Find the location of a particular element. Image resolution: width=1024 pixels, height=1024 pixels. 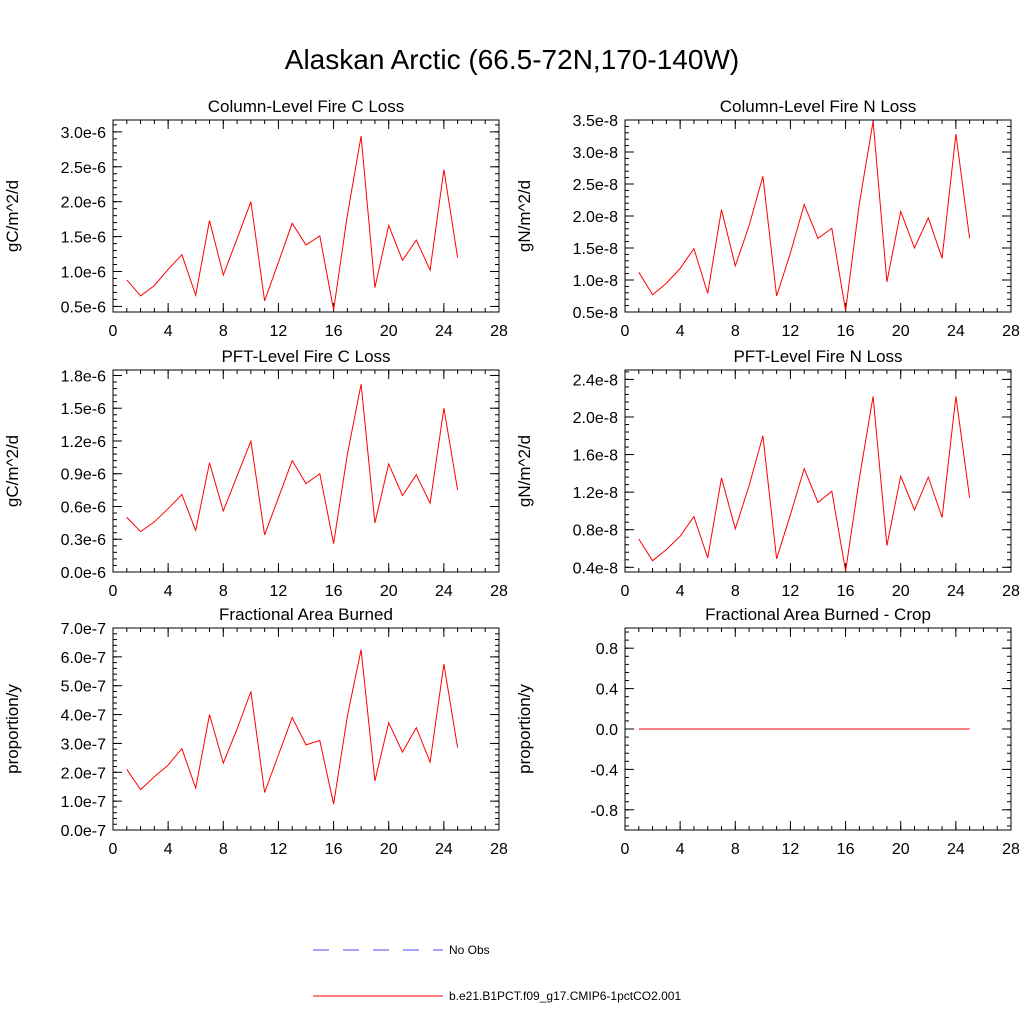

y-tick-label: 3.0e-8 is located at coordinates (595, 153).